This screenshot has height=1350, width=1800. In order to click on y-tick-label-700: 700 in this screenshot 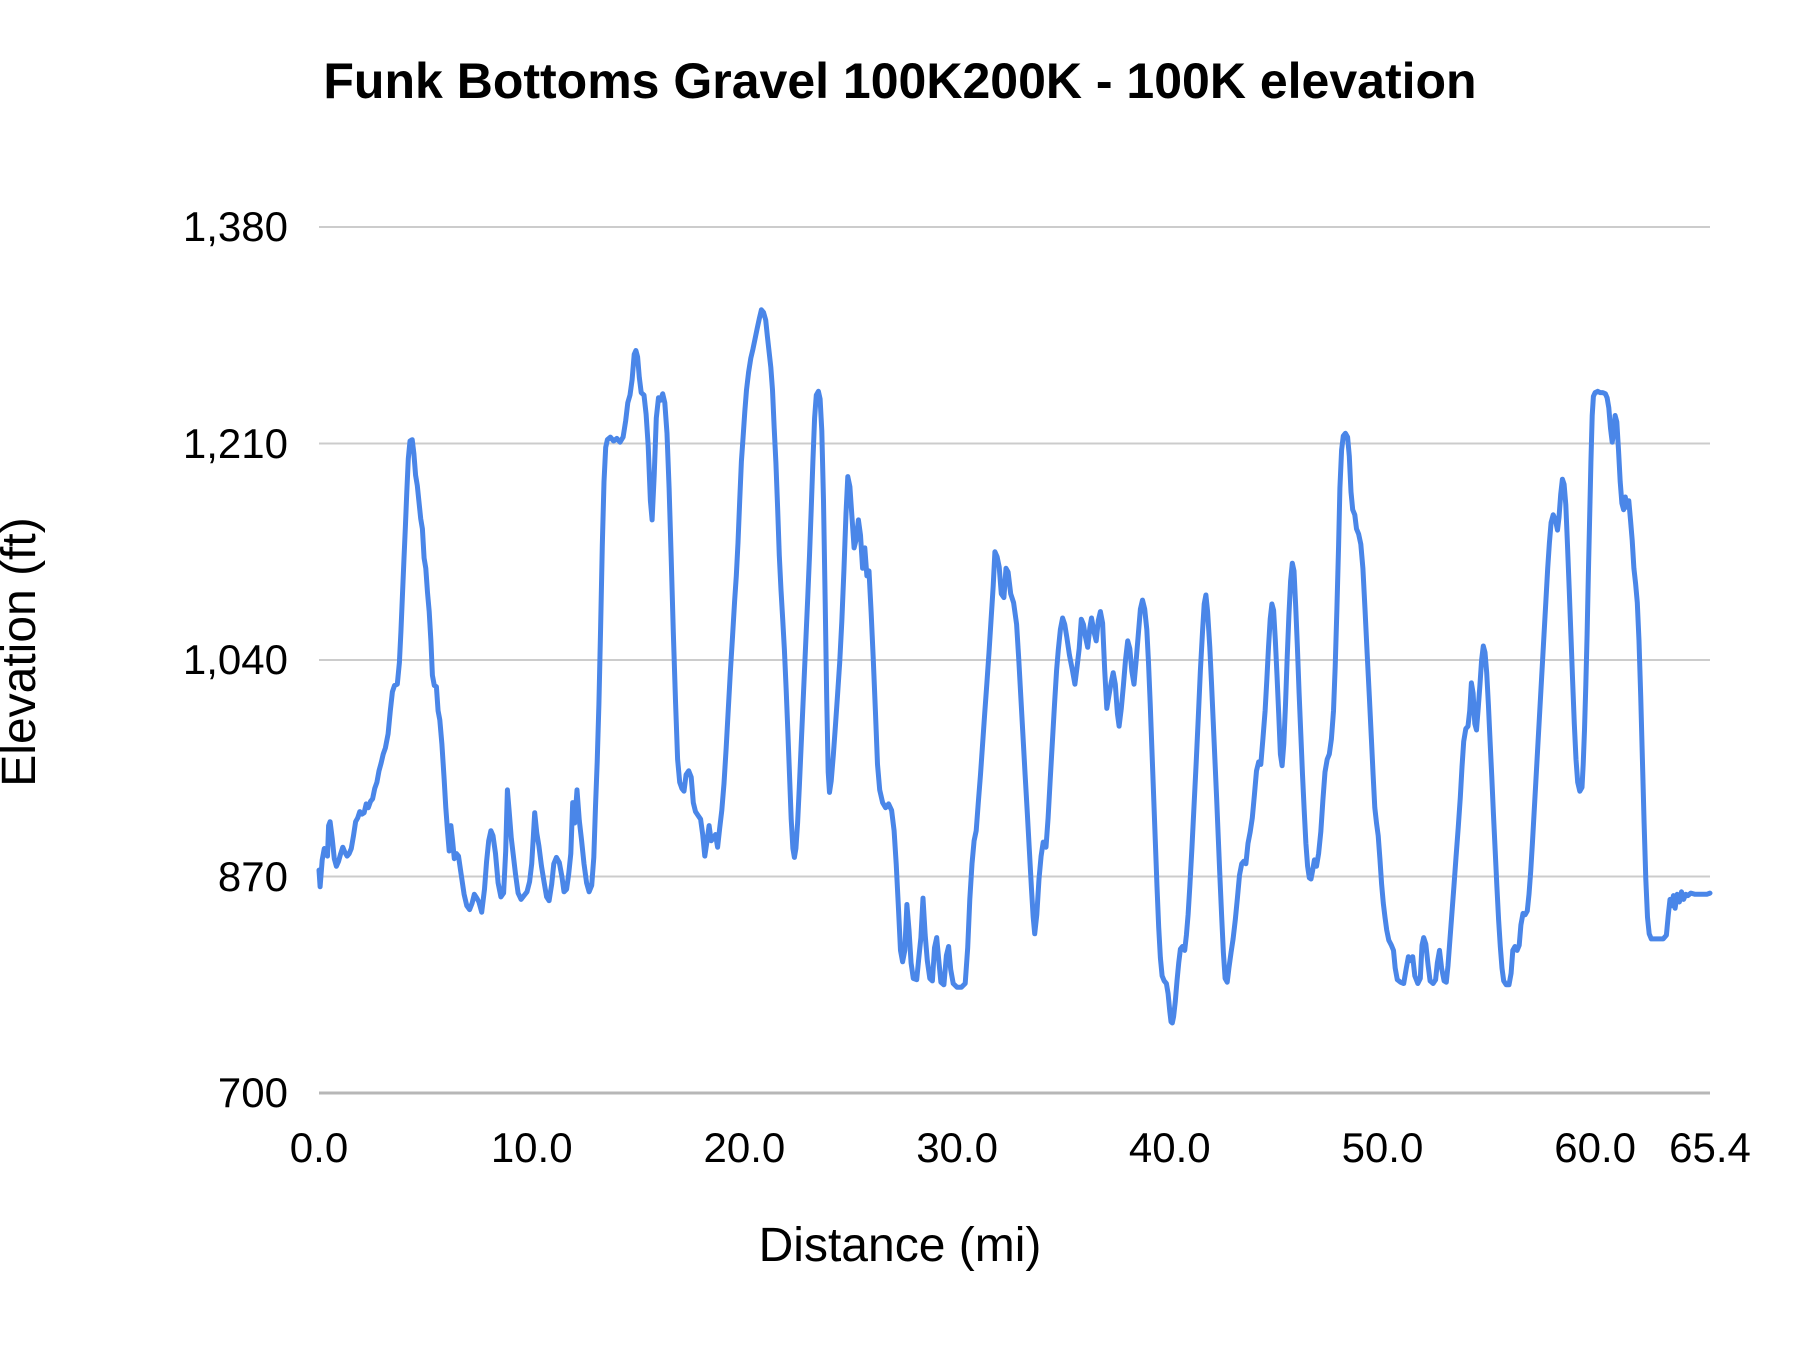, I will do `click(252, 1092)`.